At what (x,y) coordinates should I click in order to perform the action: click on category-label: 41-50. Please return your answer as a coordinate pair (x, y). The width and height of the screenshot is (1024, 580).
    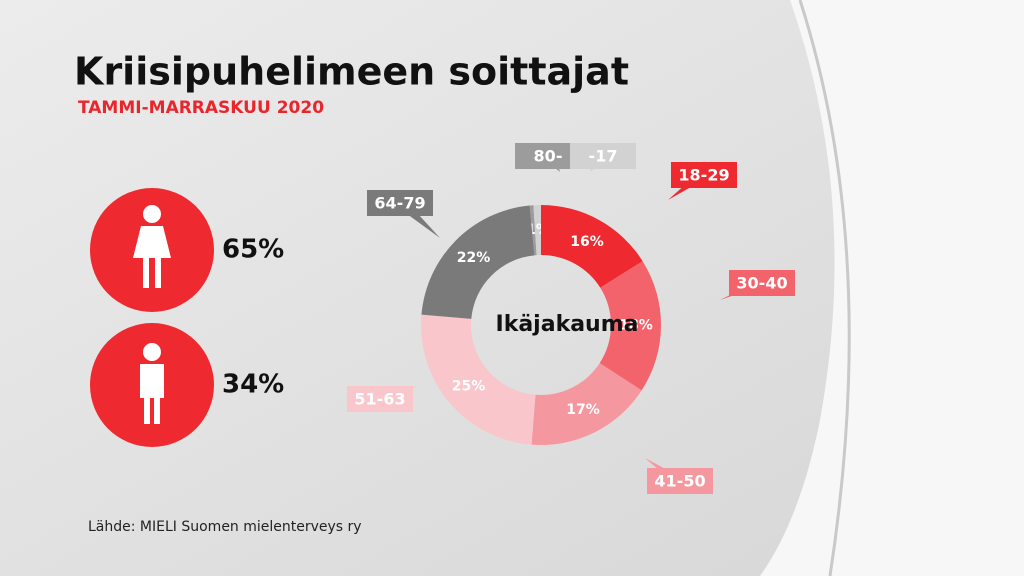
    Looking at the image, I should click on (679, 481).